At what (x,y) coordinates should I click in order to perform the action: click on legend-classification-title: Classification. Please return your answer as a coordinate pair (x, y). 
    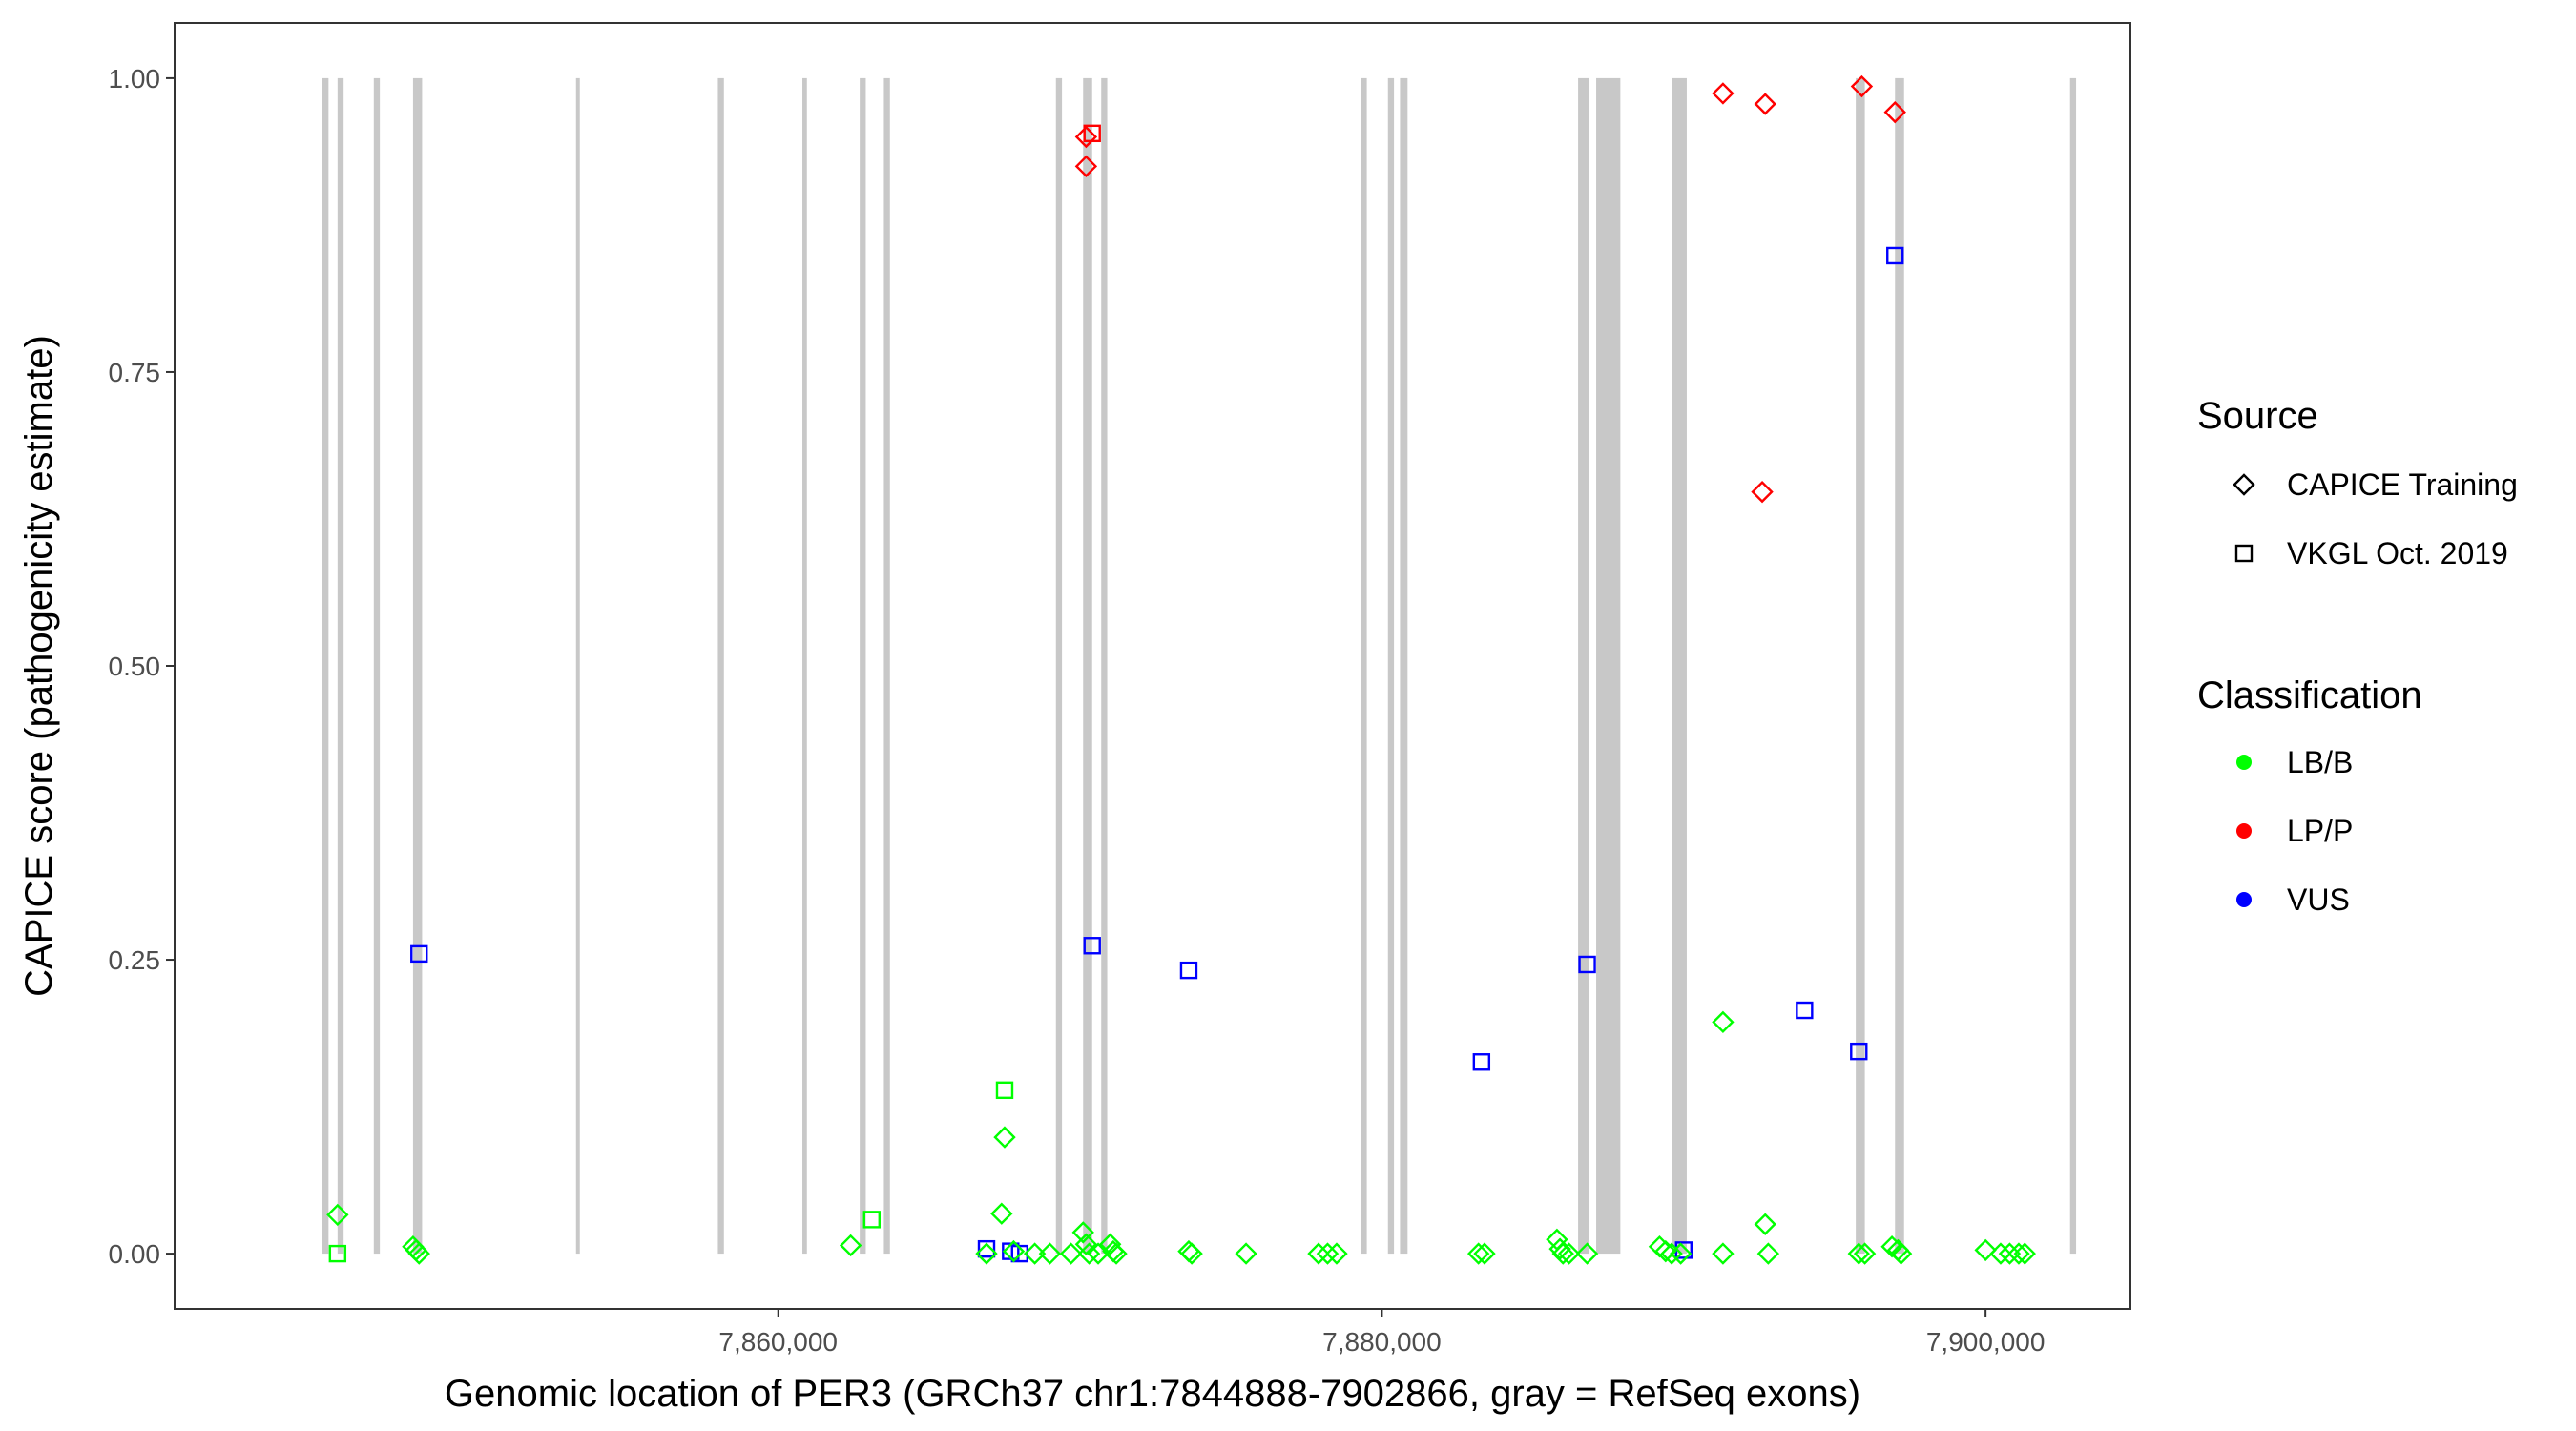
    Looking at the image, I should click on (2309, 695).